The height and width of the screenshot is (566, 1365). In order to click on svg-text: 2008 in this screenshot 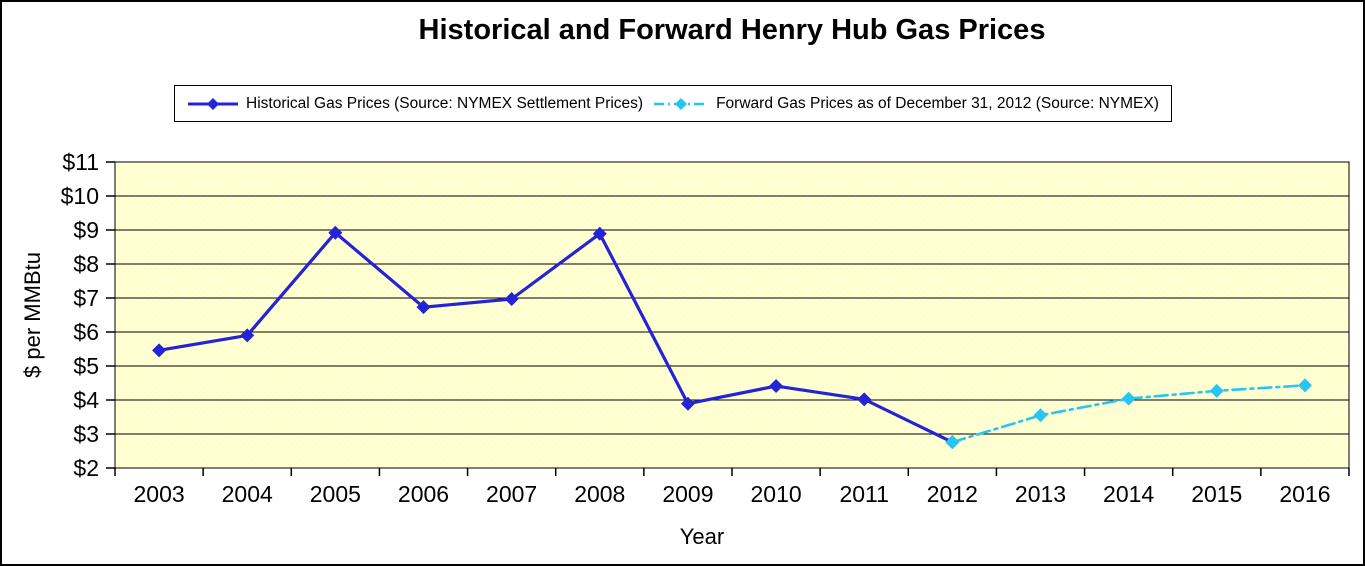, I will do `click(599, 494)`.